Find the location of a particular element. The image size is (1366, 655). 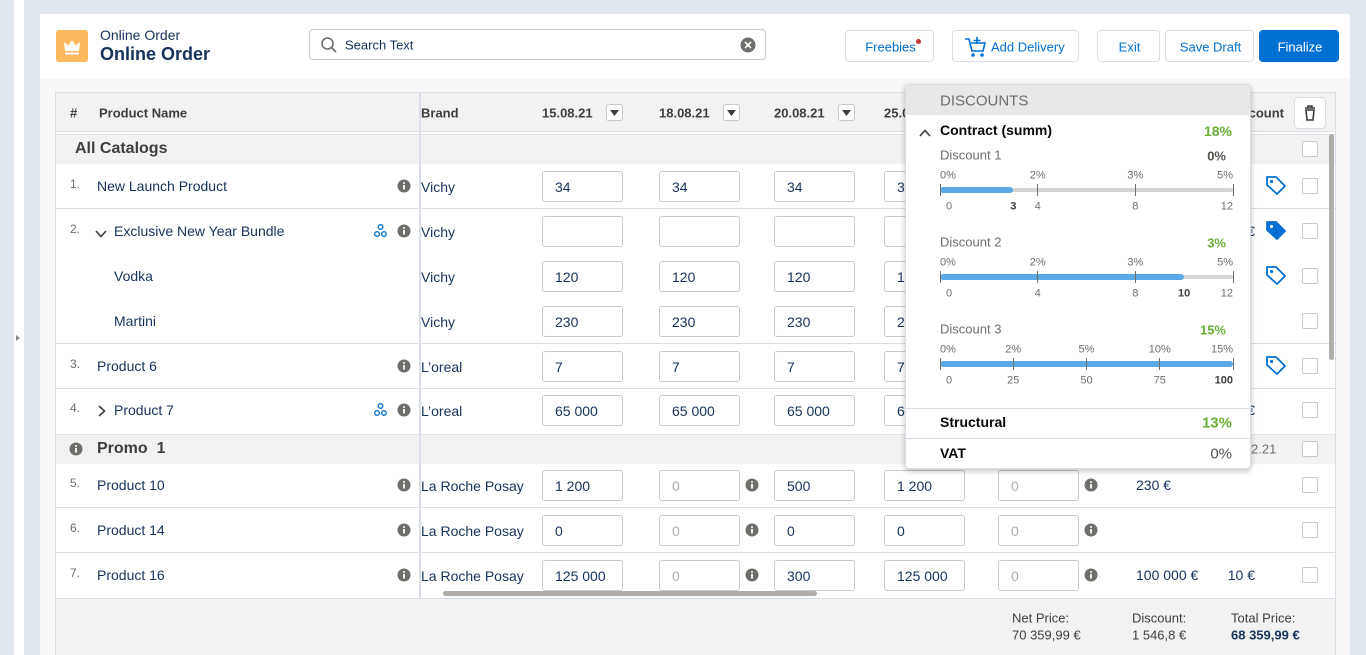

clear-icon is located at coordinates (748, 45).